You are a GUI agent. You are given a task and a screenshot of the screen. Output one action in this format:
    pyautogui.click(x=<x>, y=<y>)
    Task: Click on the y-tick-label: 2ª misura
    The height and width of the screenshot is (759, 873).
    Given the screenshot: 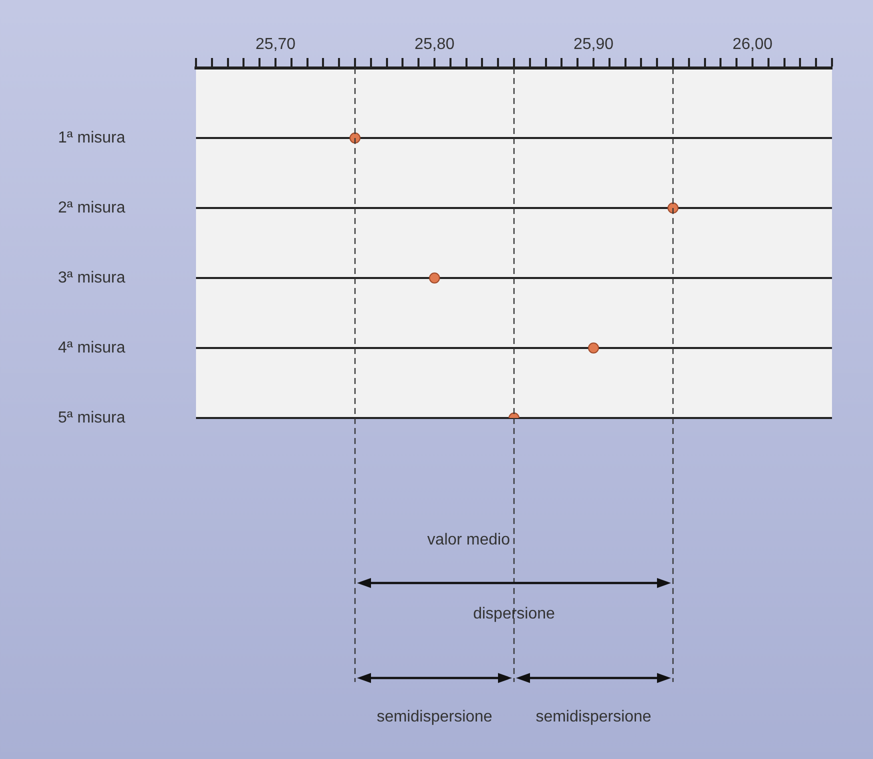 What is the action you would take?
    pyautogui.click(x=92, y=207)
    